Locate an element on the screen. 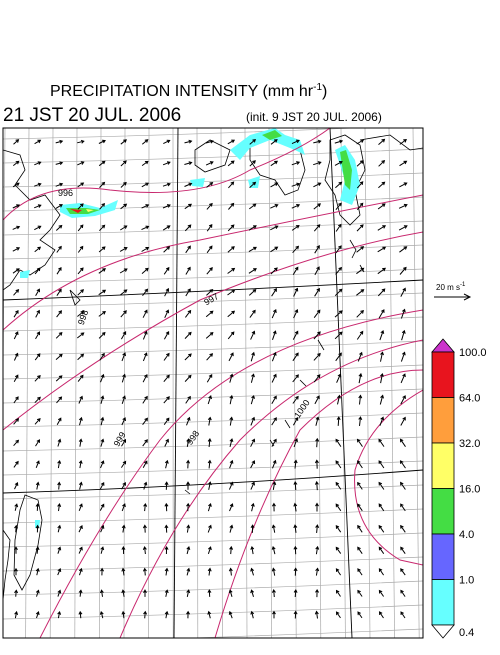 This screenshot has height=655, width=500. init-time: (init. 9 JST 20 JUL. 2006) is located at coordinates (314, 117).